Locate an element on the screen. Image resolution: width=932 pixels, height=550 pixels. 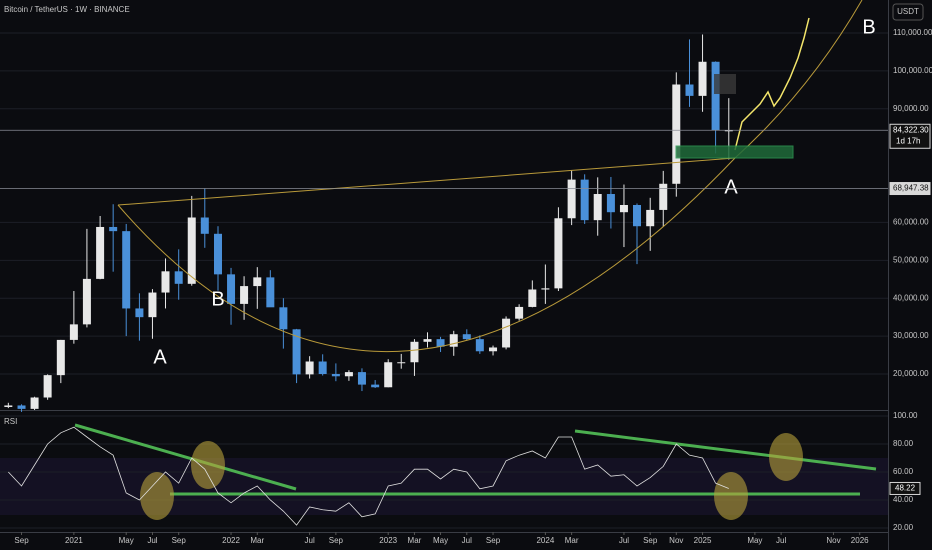
price-tag-label: 68,947.38 is located at coordinates (911, 188).